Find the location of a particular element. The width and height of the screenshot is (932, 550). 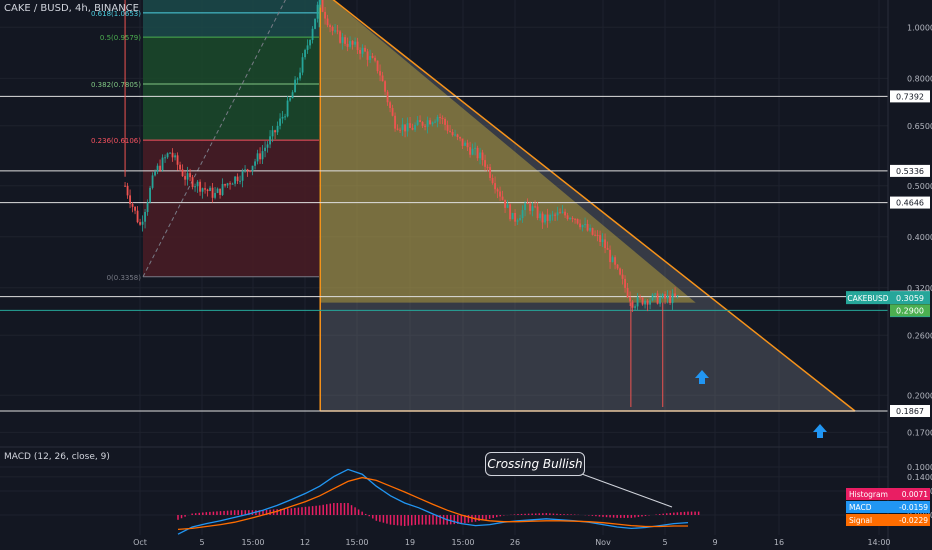

crossing-bullish-callout: Crossing Bullish is located at coordinates (535, 464).